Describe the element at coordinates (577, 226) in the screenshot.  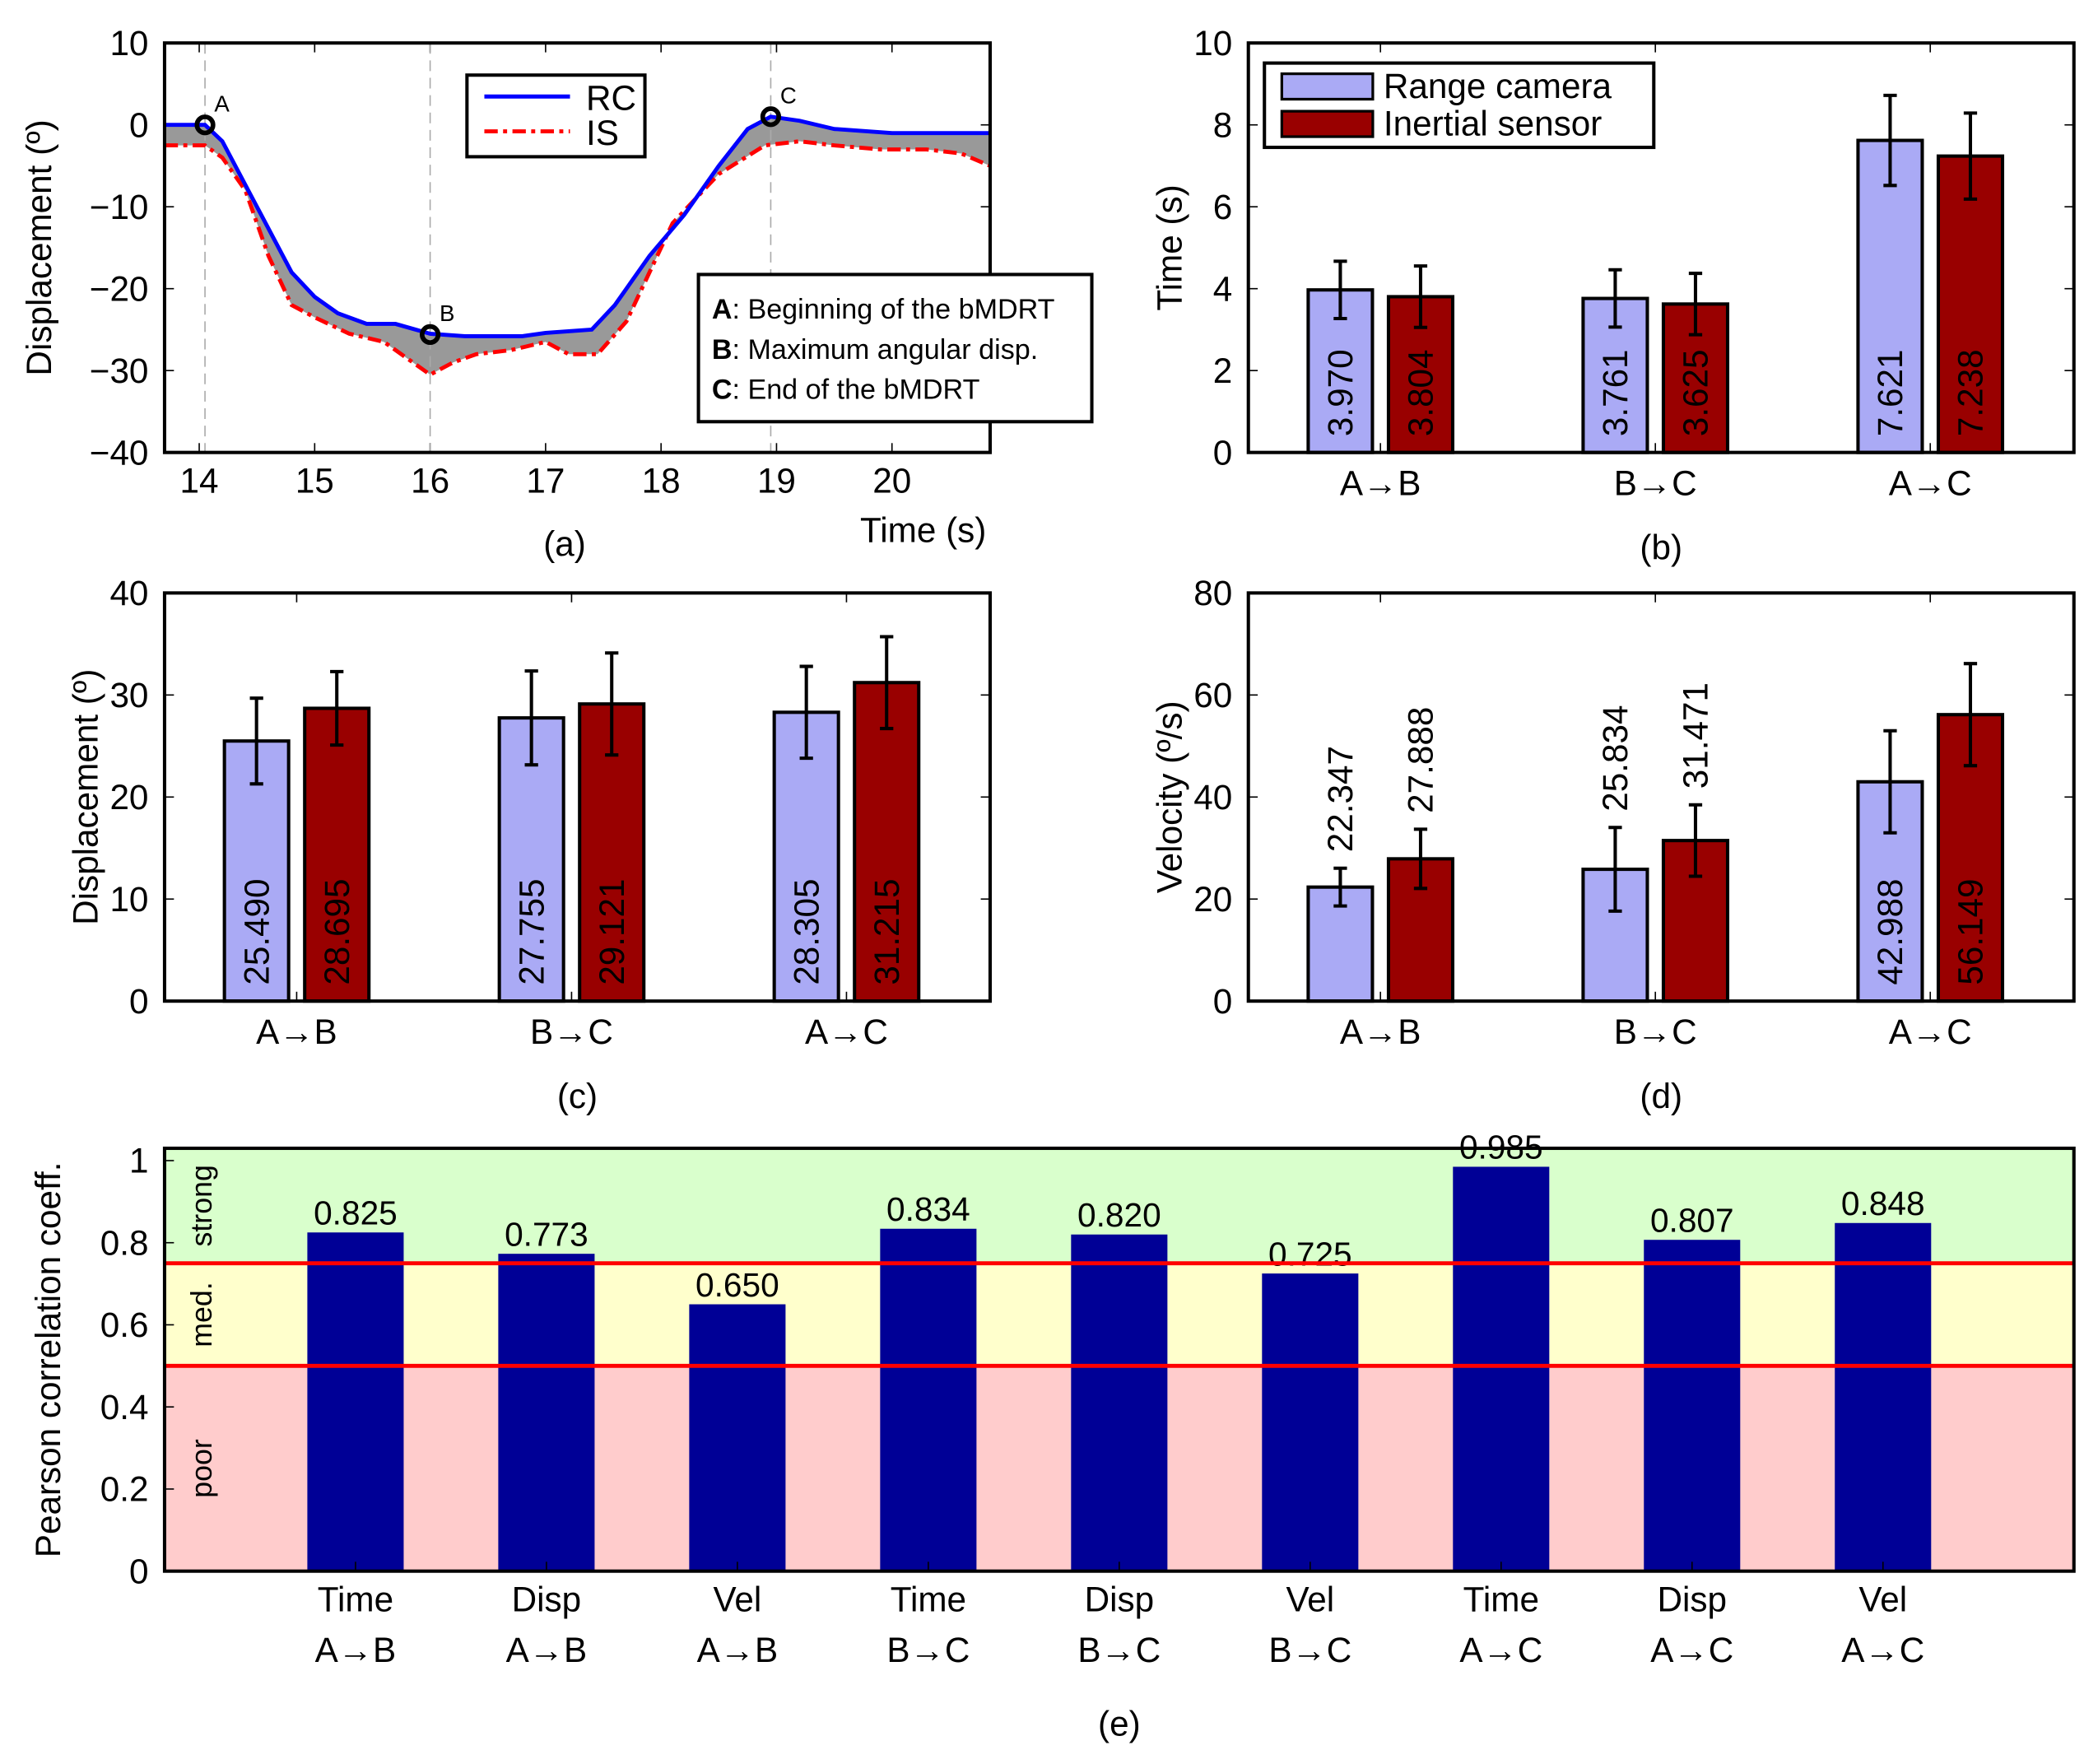
I see `rc-series-line` at that location.